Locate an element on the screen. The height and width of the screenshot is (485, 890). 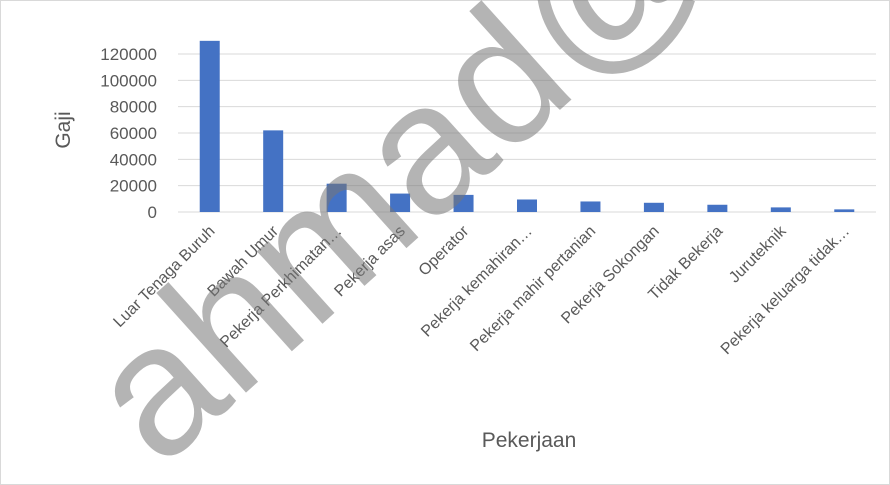
y-tick-label: 20000 is located at coordinates (133, 186).